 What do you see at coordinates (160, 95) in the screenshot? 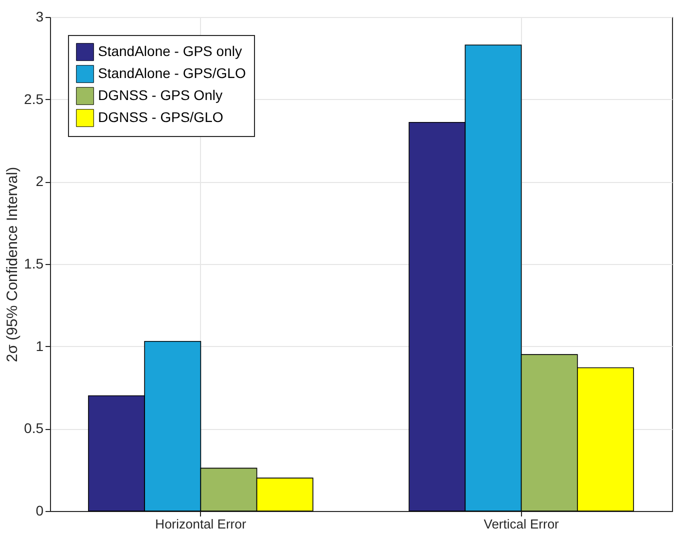
I see `legend-label: DGNSS - GPS Only` at bounding box center [160, 95].